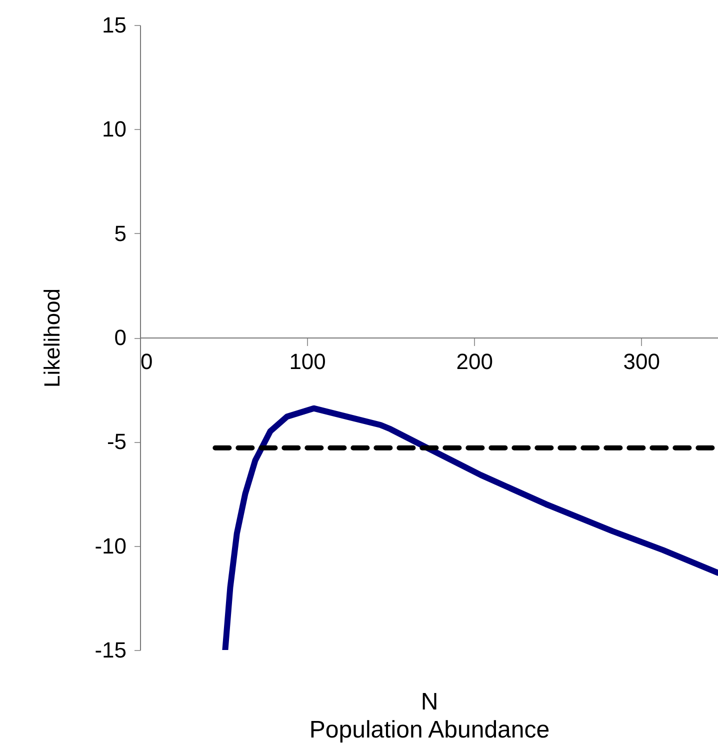 The image size is (718, 743). I want to click on x-tick-label: 100, so click(307, 361).